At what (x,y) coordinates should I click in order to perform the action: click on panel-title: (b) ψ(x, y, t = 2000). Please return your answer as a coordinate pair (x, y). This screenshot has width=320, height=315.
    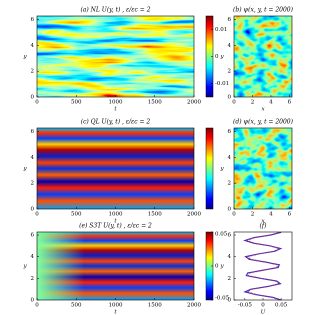
    Looking at the image, I should click on (263, 10).